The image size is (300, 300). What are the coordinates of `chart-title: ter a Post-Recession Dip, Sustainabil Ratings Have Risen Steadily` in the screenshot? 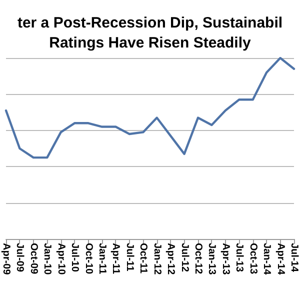 It's located at (150, 33).